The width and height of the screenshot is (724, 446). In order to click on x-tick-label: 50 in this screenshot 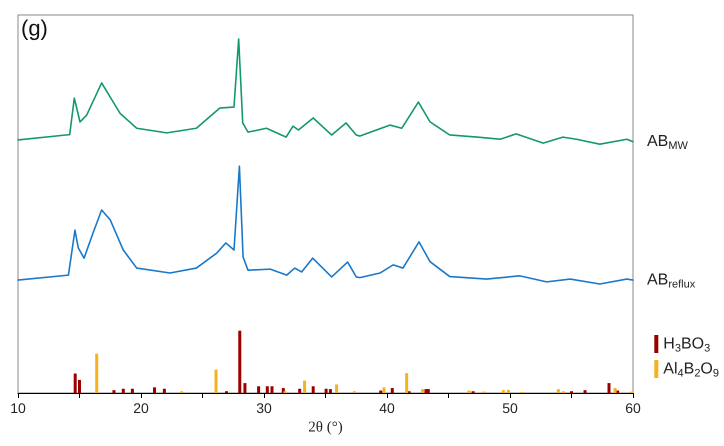, I will do `click(510, 408)`.